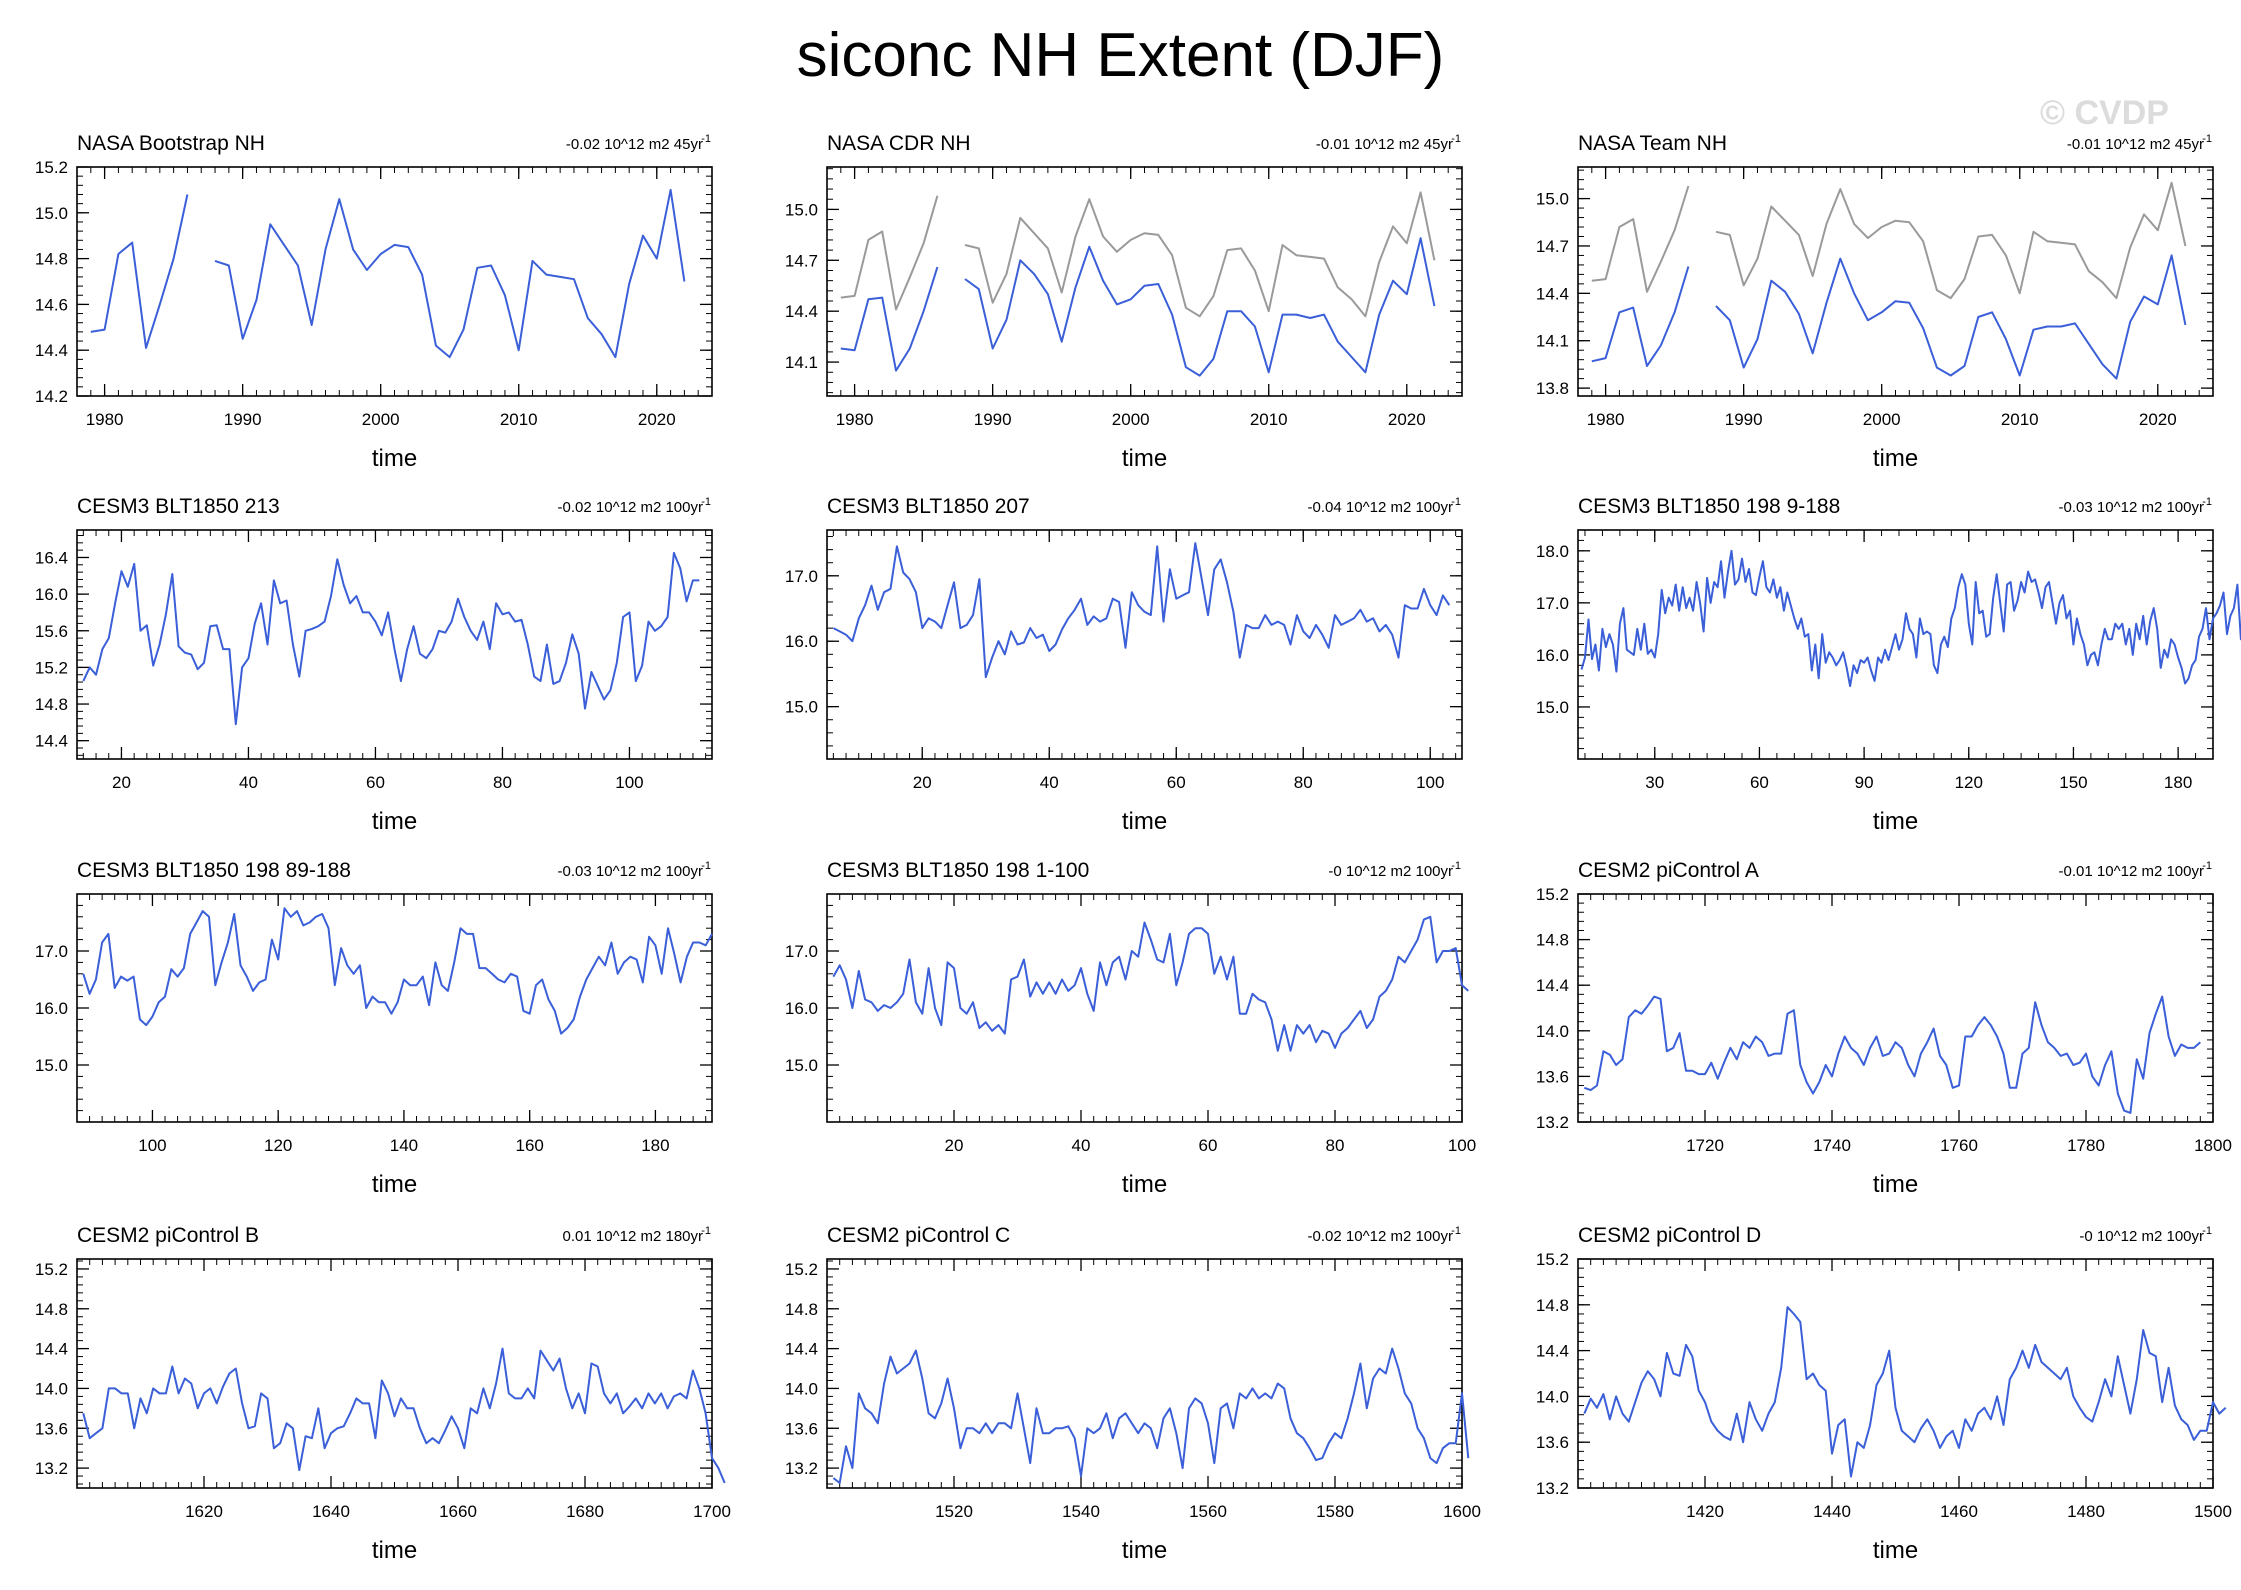  Describe the element at coordinates (51, 304) in the screenshot. I see `y-tick-label: 14.6` at that location.